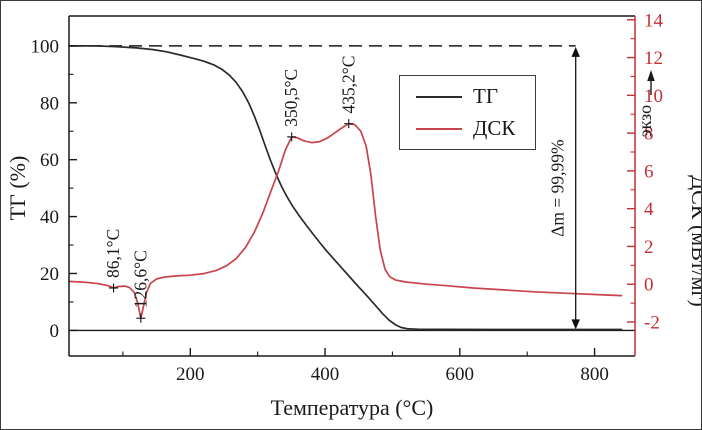 Image resolution: width=702 pixels, height=430 pixels. Describe the element at coordinates (558, 187) in the screenshot. I see `delta-m-label: Δm = 99,99%` at that location.